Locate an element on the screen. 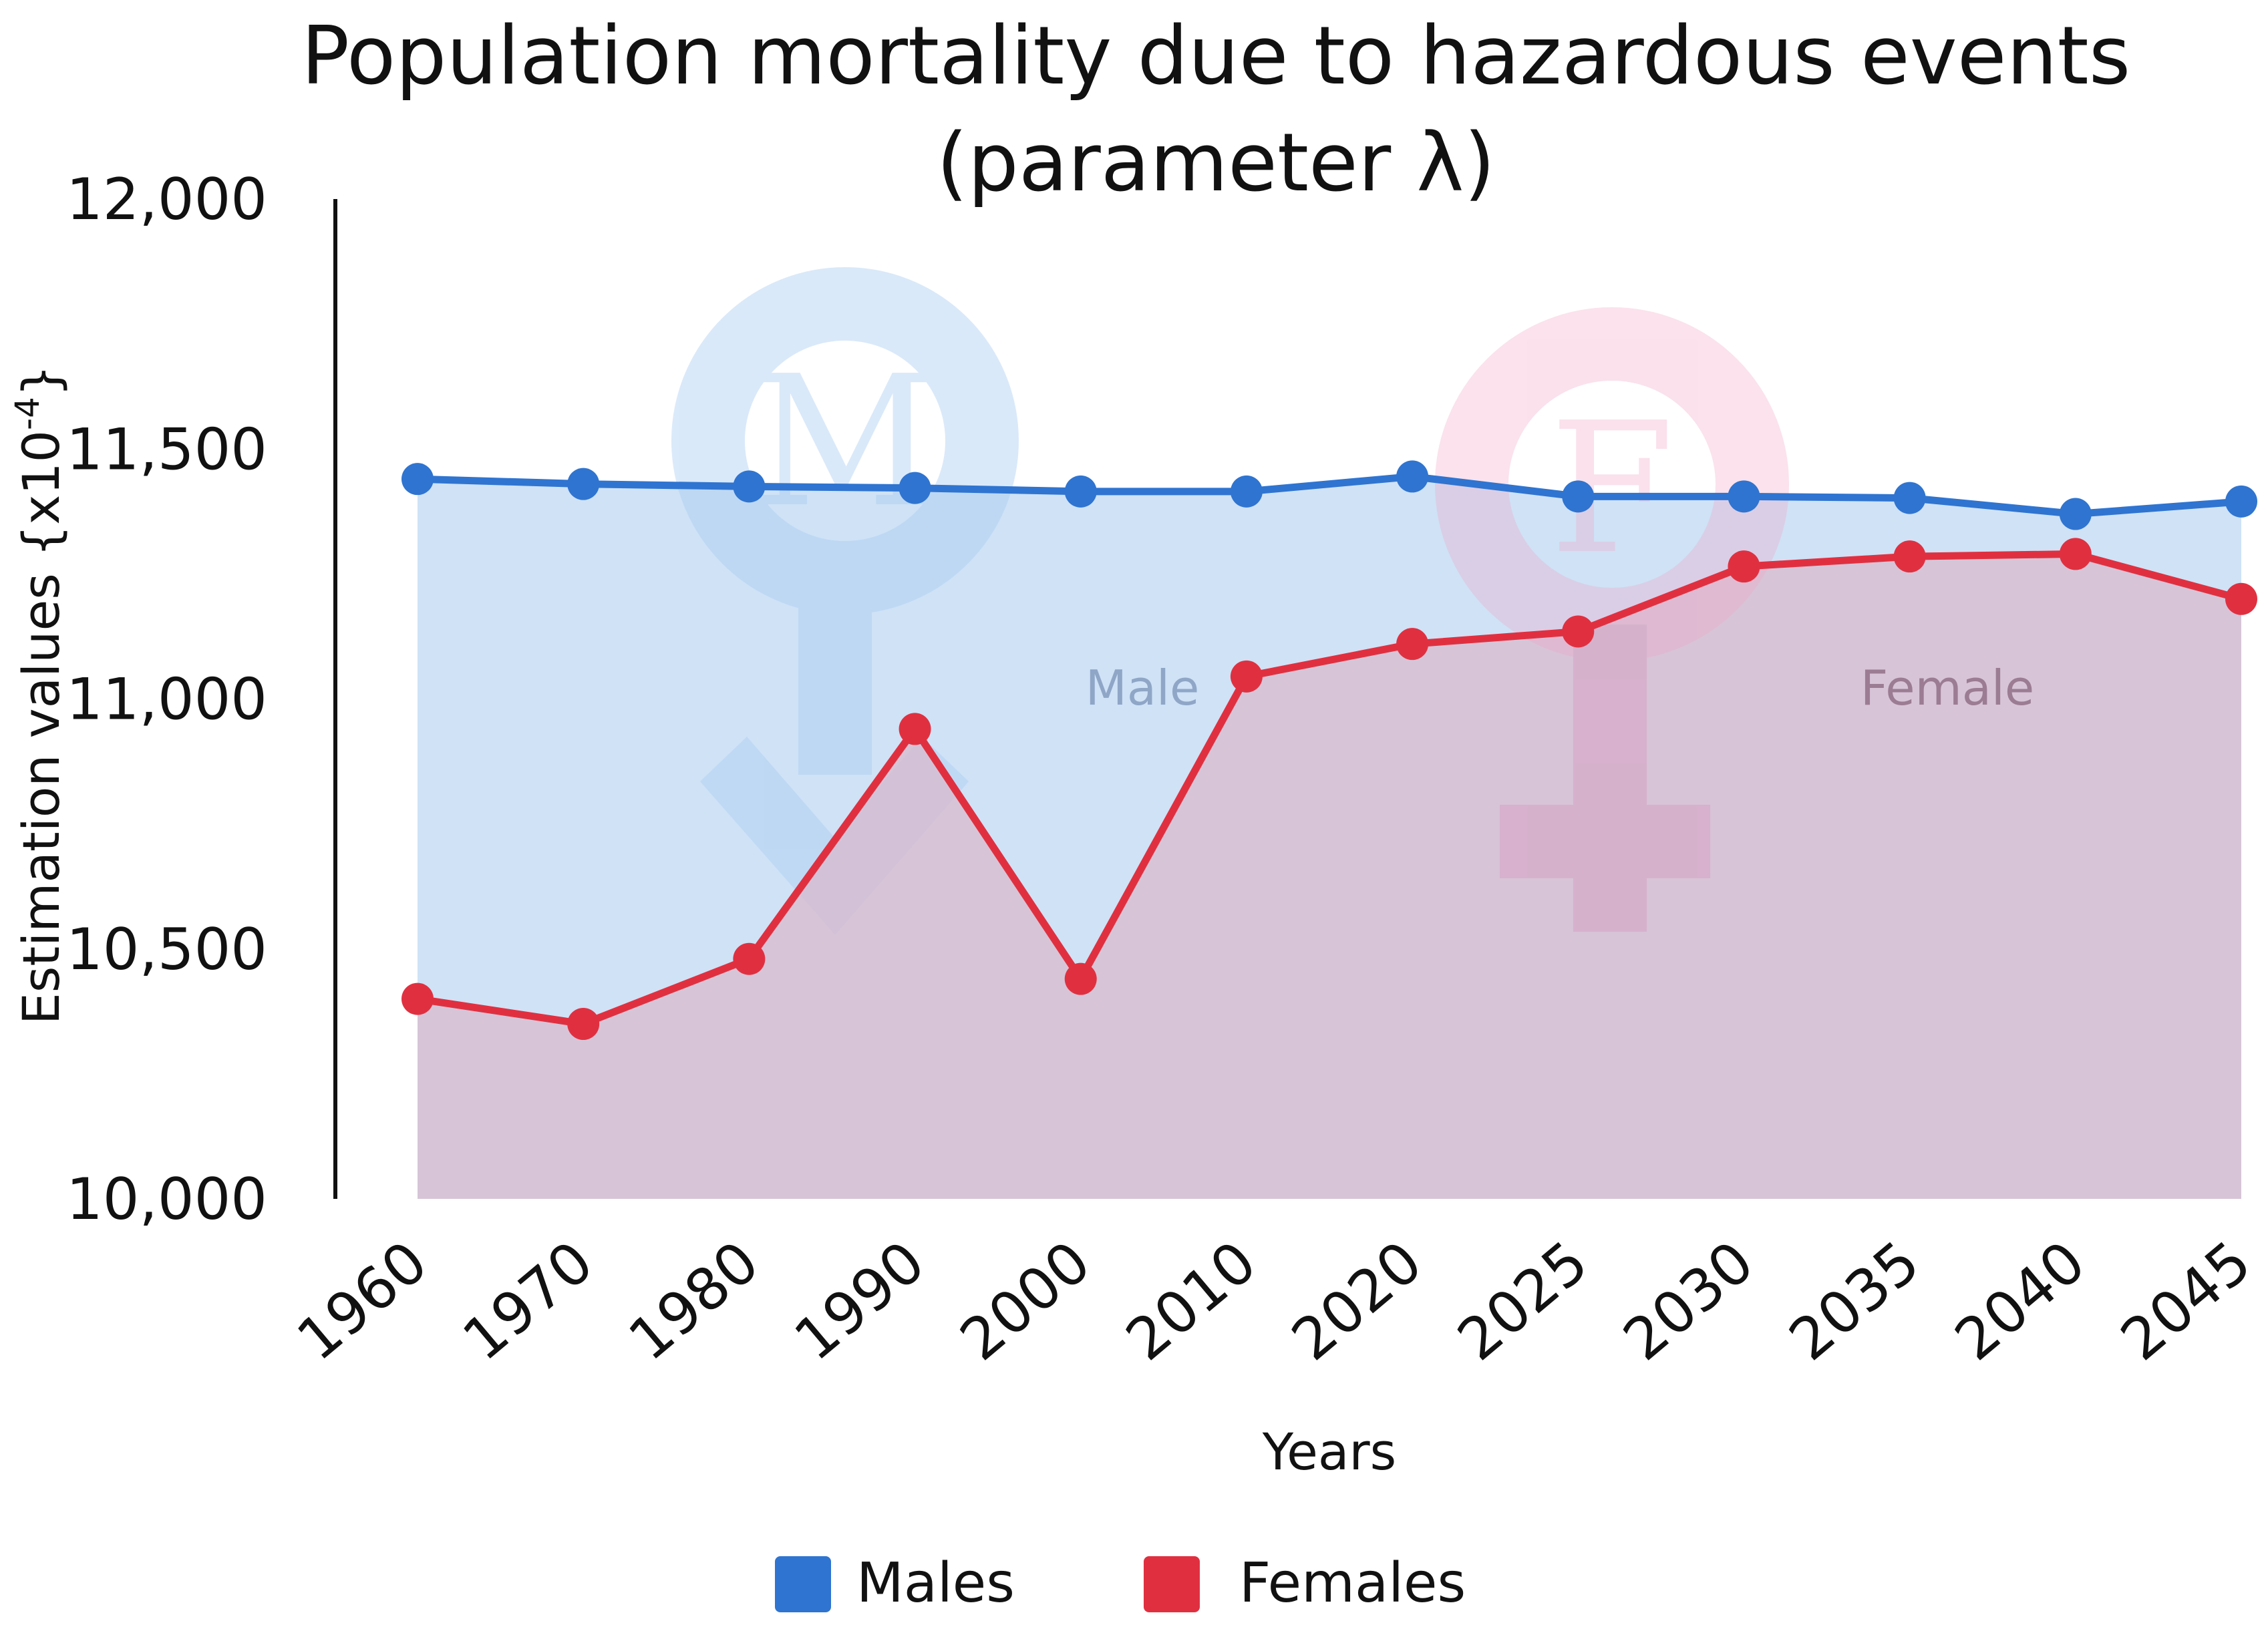  point-females-2020 is located at coordinates (1412, 644).